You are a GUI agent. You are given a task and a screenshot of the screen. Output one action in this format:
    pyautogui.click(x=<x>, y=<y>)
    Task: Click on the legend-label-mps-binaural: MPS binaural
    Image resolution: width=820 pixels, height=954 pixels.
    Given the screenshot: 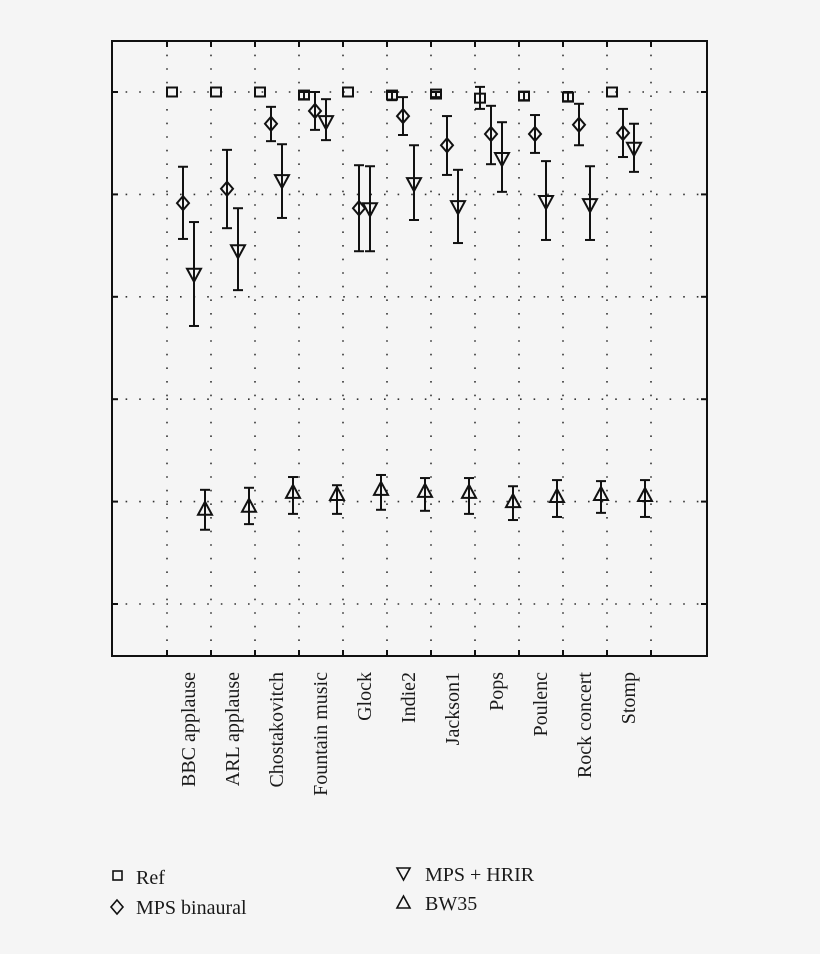 What is the action you would take?
    pyautogui.click(x=191, y=908)
    